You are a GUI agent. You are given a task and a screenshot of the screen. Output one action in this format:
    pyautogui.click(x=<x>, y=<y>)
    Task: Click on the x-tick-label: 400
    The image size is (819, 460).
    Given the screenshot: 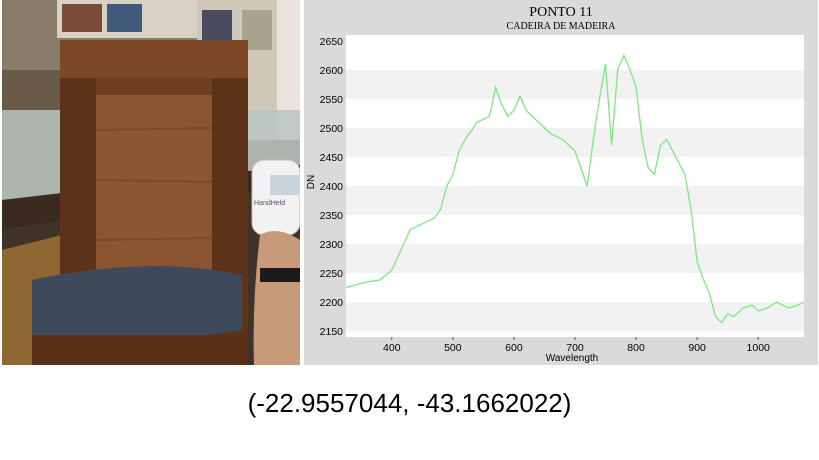 What is the action you would take?
    pyautogui.click(x=392, y=348)
    